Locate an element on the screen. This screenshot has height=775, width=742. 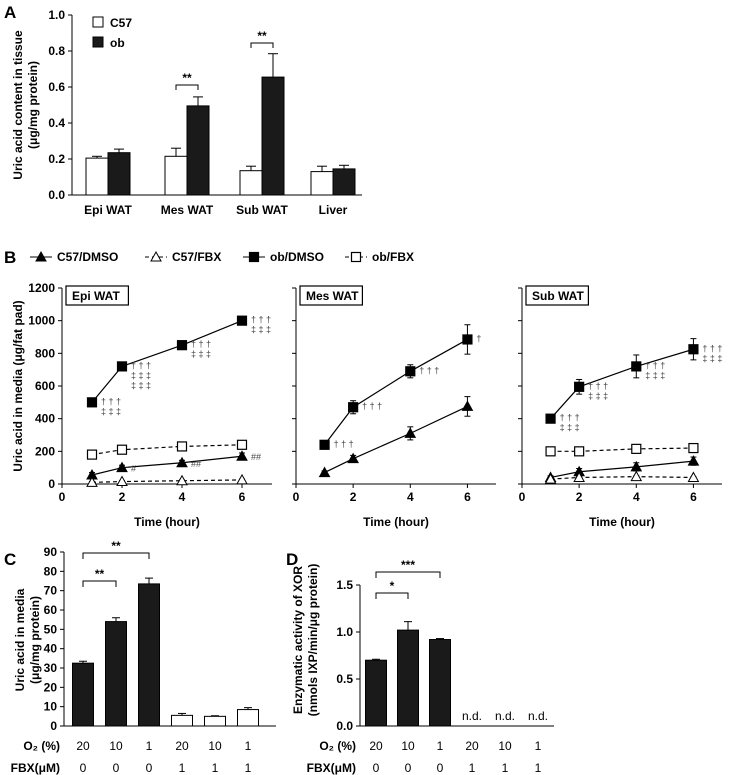
series-line-ob-fbx is located at coordinates (622, 449).